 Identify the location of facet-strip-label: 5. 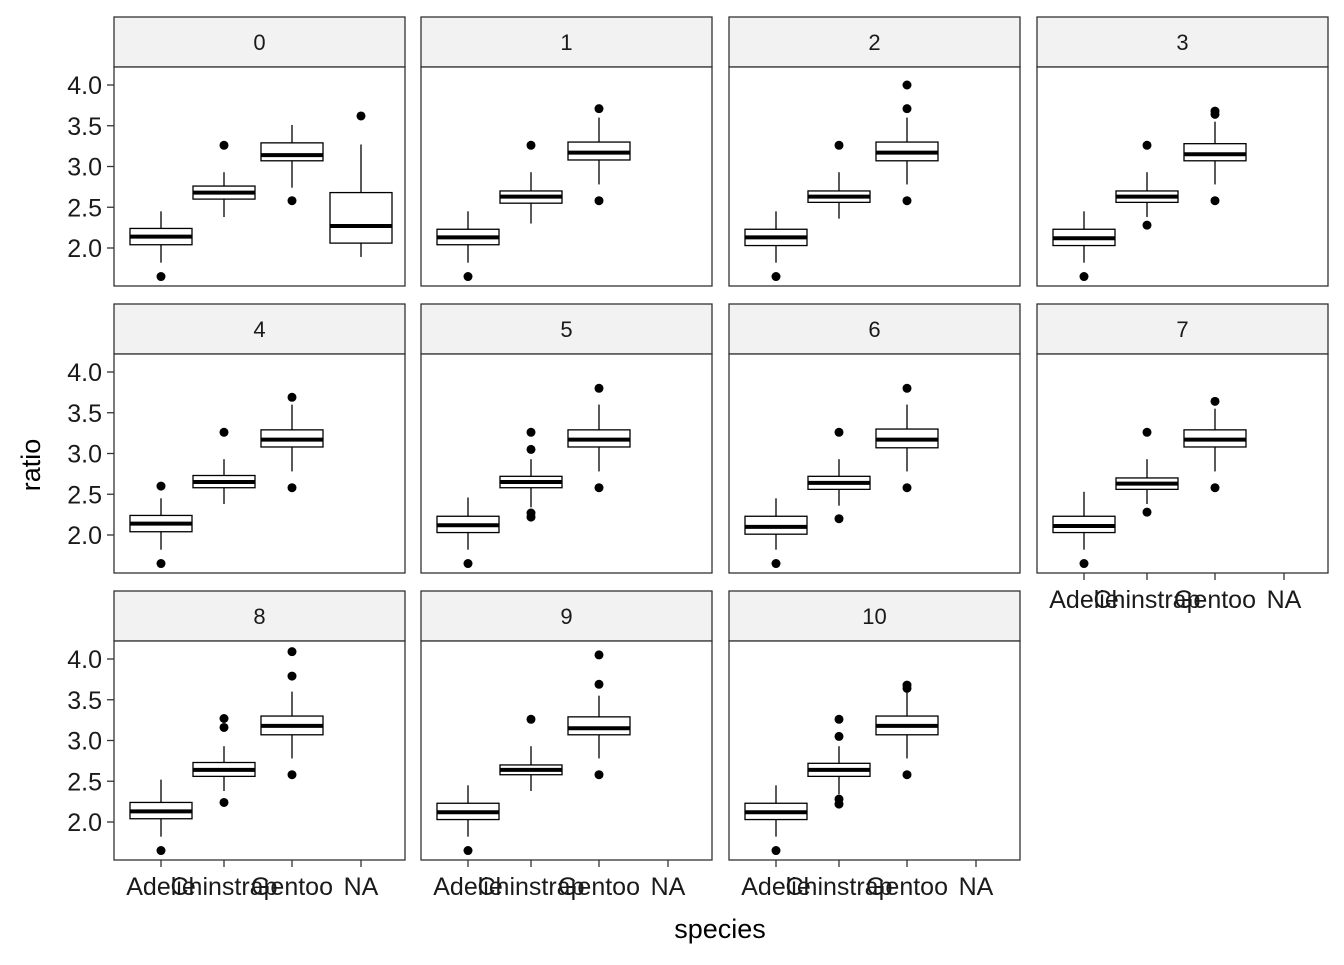
(566, 329).